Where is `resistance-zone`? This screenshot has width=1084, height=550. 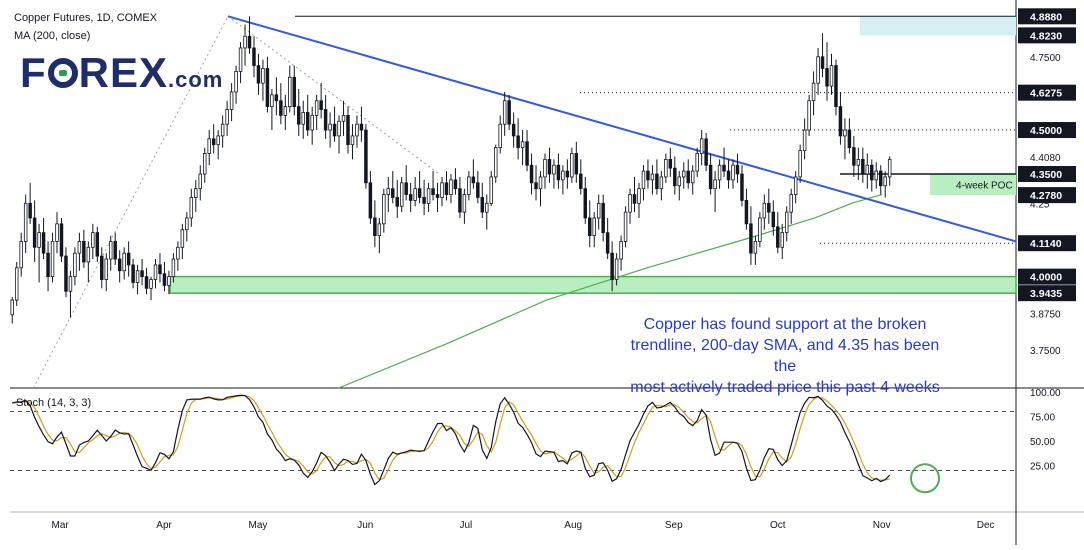
resistance-zone is located at coordinates (938, 26).